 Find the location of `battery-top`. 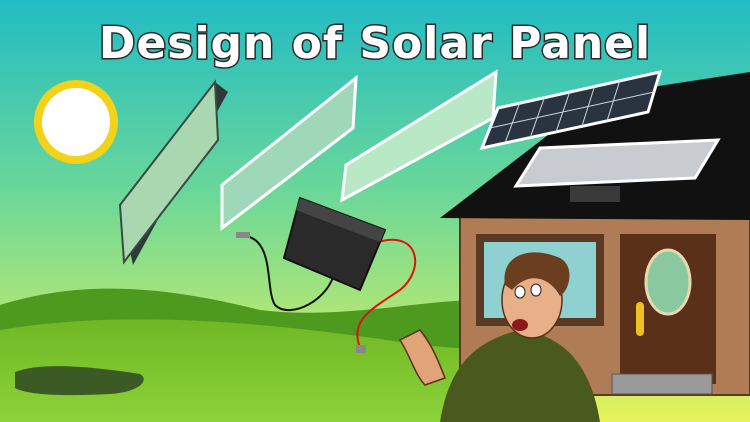

battery-top is located at coordinates (340, 220).